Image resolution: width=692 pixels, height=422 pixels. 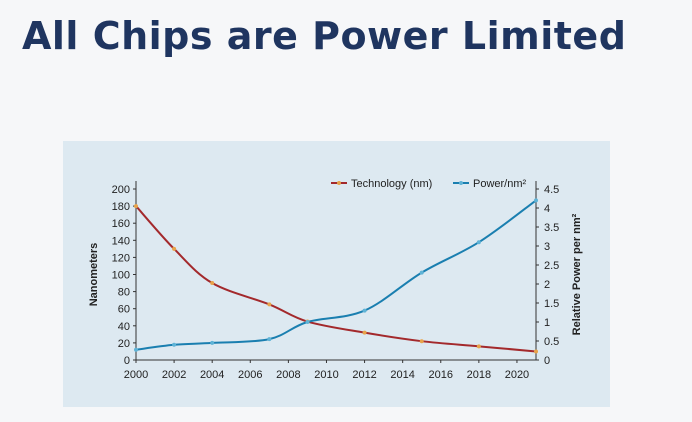 I want to click on y-tick-label: 200, so click(x=121, y=190).